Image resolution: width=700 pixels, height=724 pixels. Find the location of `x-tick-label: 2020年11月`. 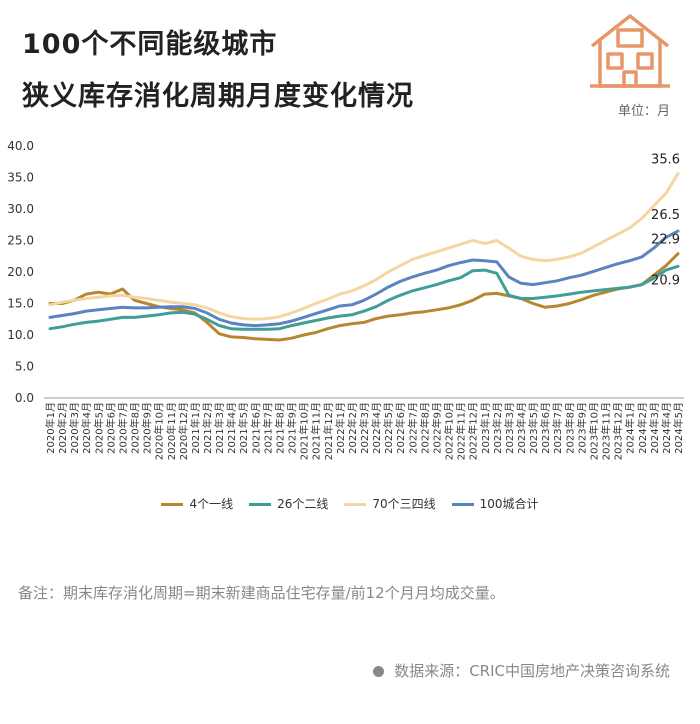

x-tick-label: 2020年11月 is located at coordinates (171, 431).